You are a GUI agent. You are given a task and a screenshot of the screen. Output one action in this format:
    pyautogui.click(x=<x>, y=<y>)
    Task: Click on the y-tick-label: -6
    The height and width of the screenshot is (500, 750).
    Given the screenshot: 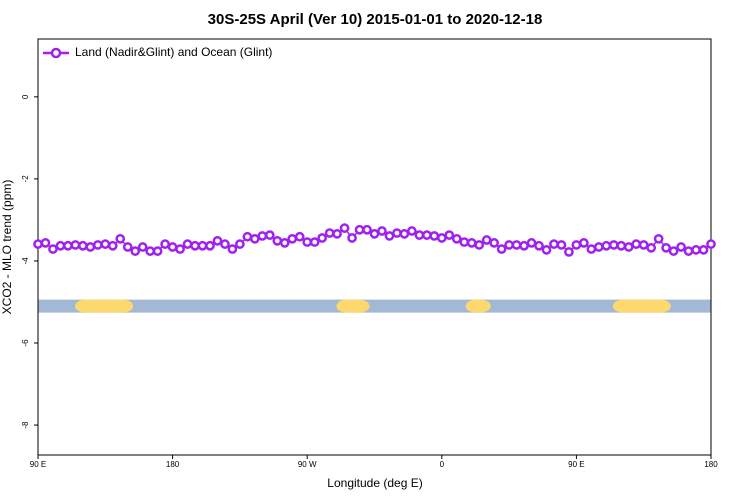 What is the action you would take?
    pyautogui.click(x=25, y=343)
    